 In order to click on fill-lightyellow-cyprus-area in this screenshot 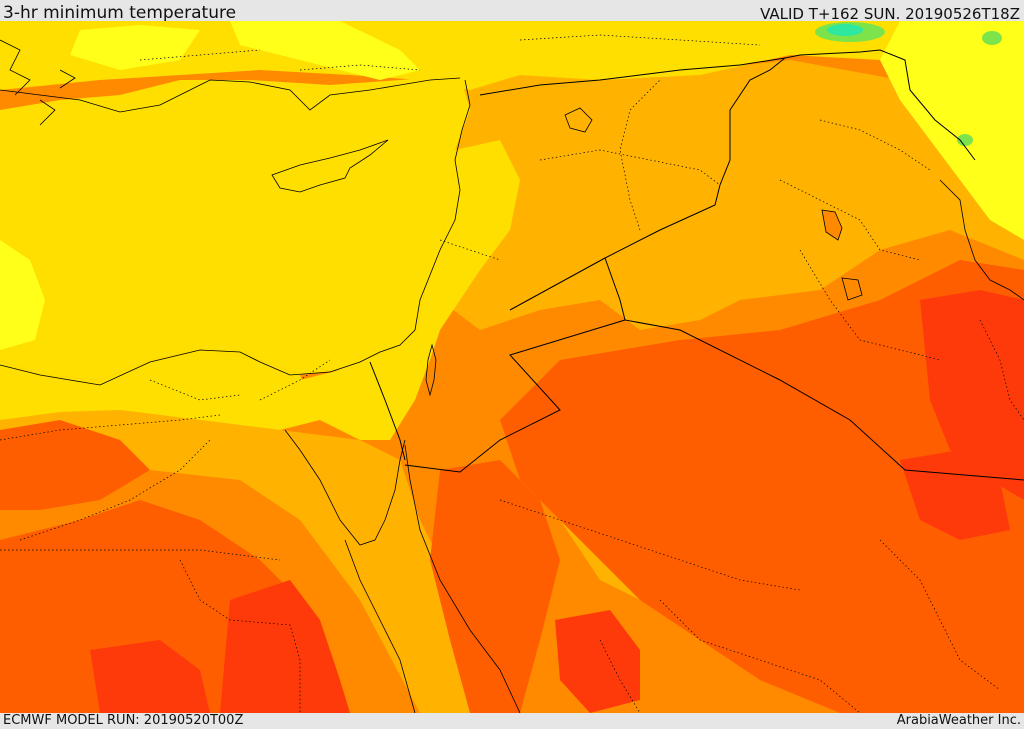, I will do `click(135, 47)`.